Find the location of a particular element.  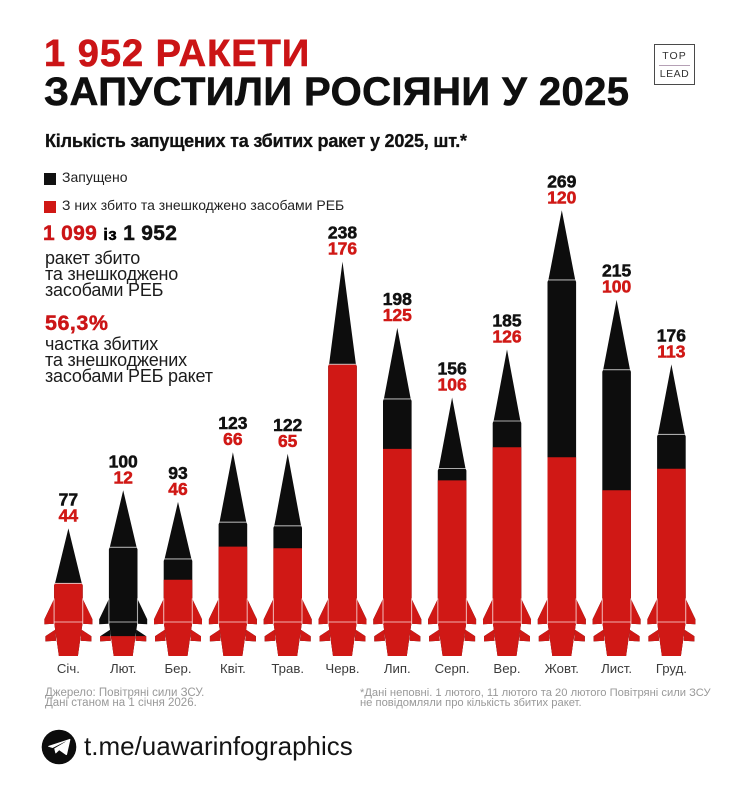

svg-text: 44 is located at coordinates (69, 515).